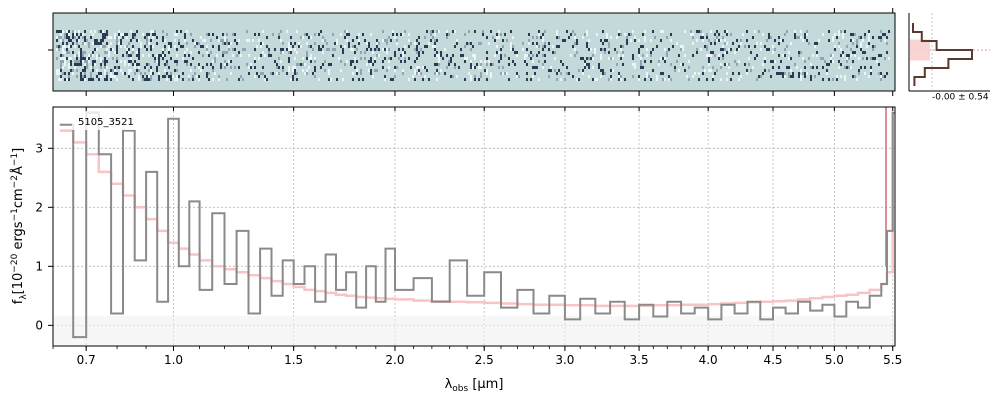 The width and height of the screenshot is (1000, 404). Describe the element at coordinates (18, 170) in the screenshot. I see `ylabel-angstrom: Å` at that location.